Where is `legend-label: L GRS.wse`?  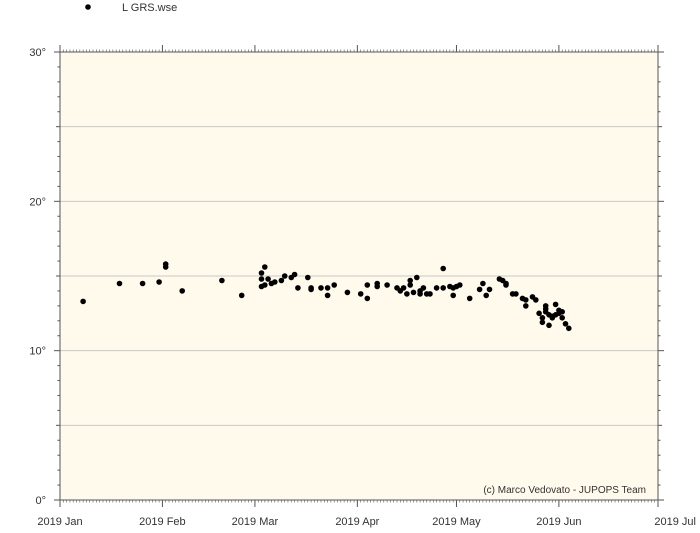 legend-label: L GRS.wse is located at coordinates (149, 8).